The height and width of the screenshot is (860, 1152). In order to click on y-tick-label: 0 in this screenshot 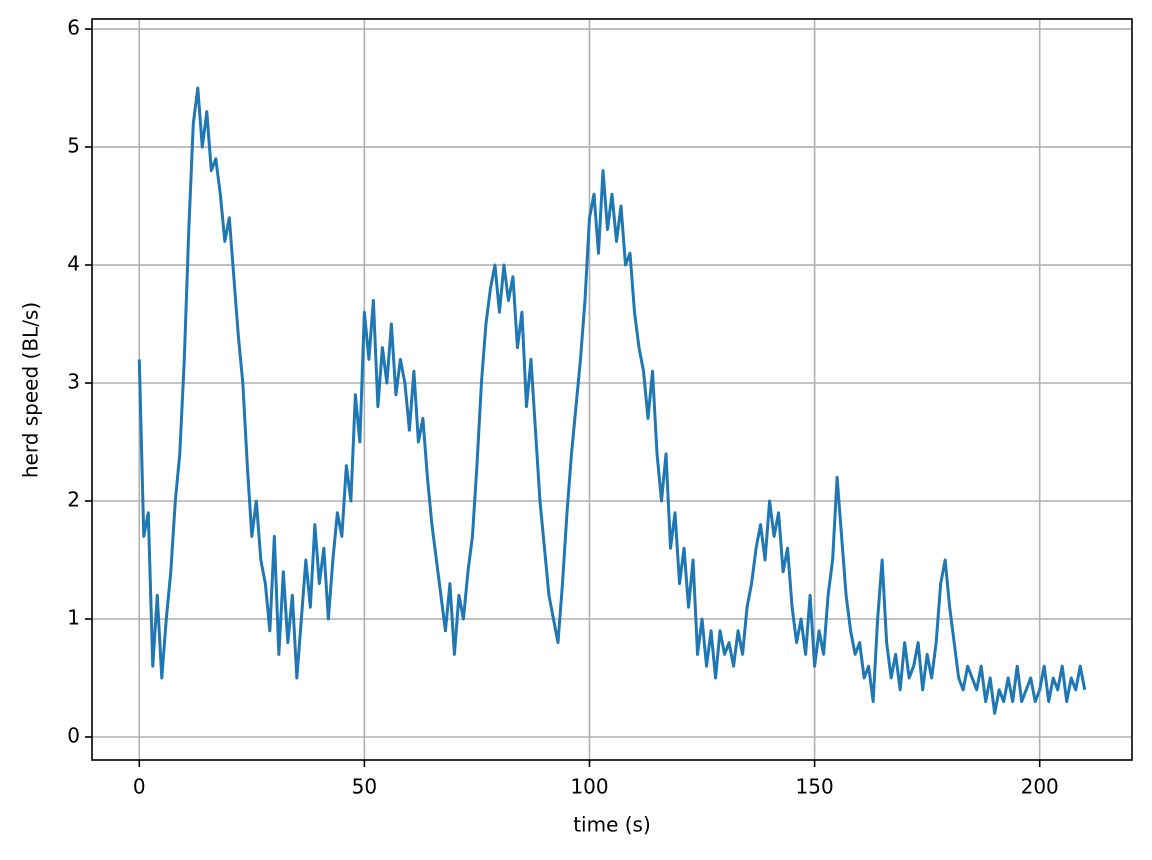, I will do `click(73, 735)`.